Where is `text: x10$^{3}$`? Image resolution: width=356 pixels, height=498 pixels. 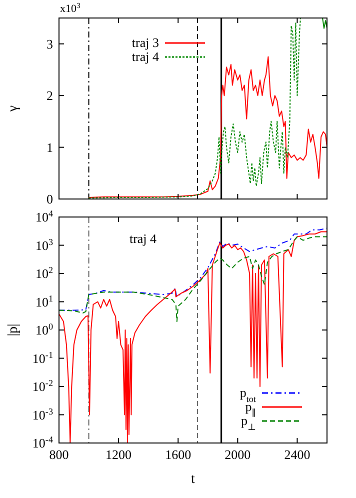
text: x10$^{3}$ is located at coordinates (70, 7).